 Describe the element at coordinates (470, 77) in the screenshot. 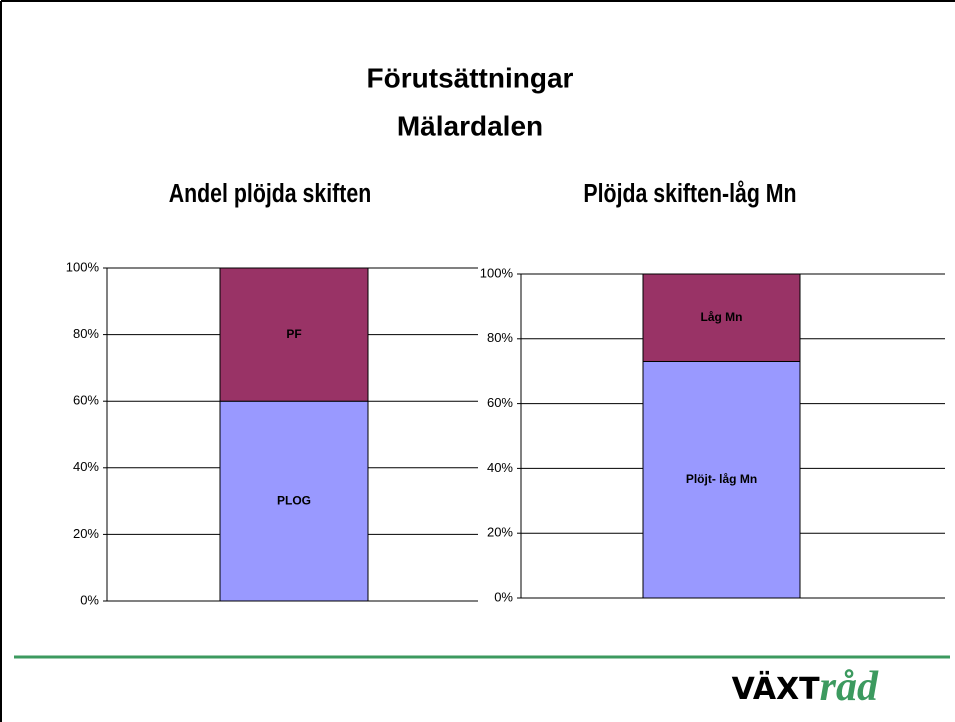

I see `slide-title: Förutsättningar` at that location.